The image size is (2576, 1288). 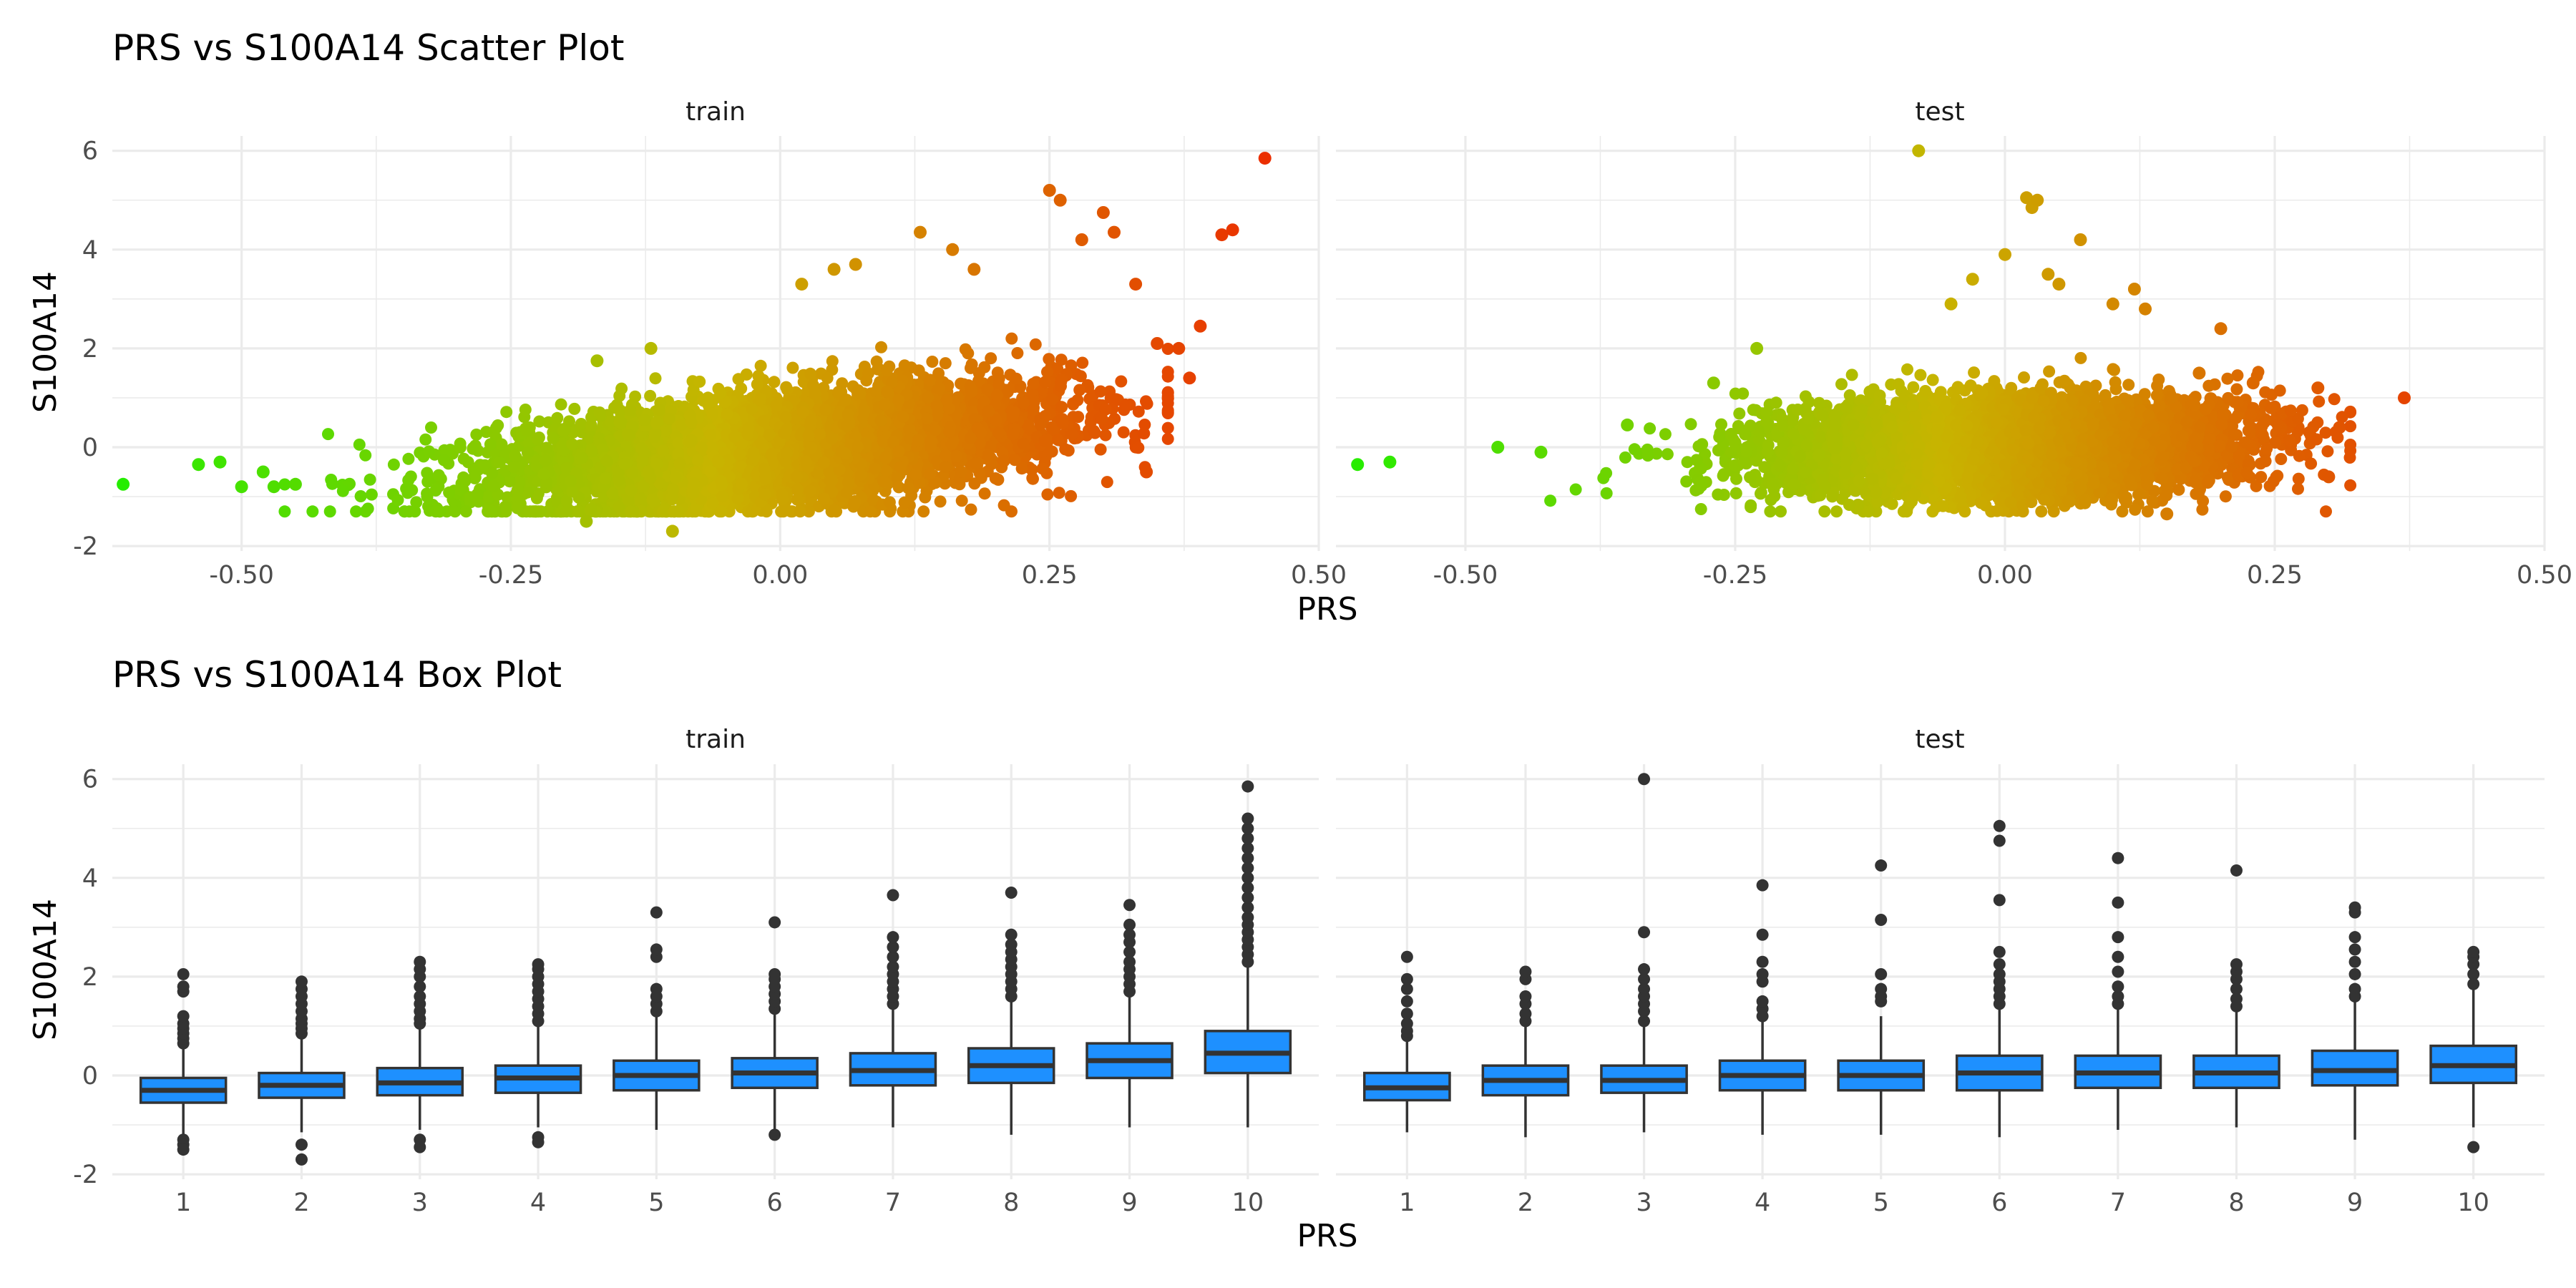 I want to click on y-tick-label: 0, so click(x=90, y=448).